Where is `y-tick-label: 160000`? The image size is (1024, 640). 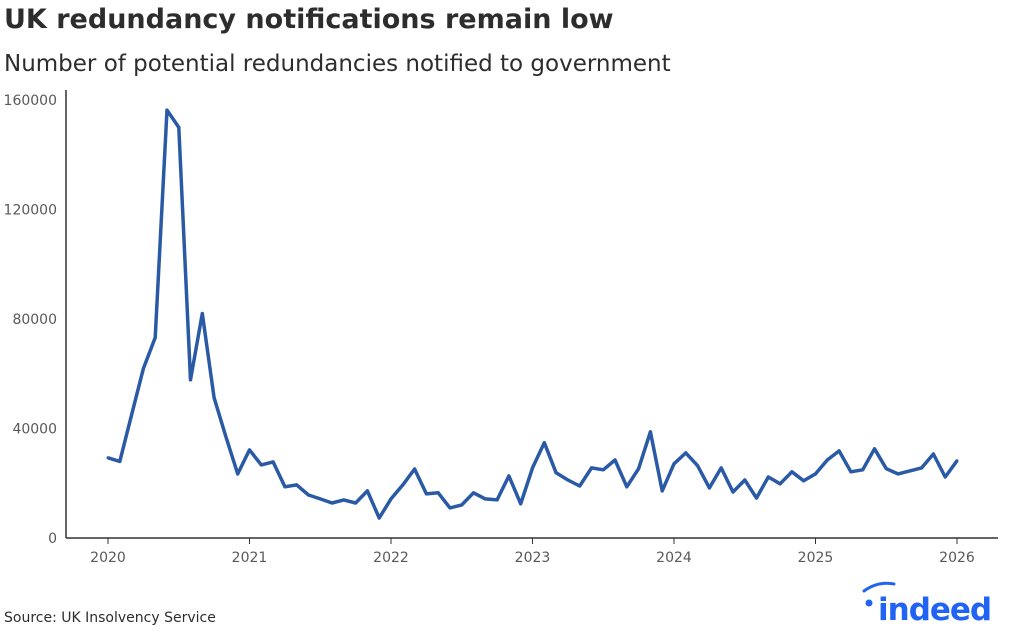
y-tick-label: 160000 is located at coordinates (30, 101).